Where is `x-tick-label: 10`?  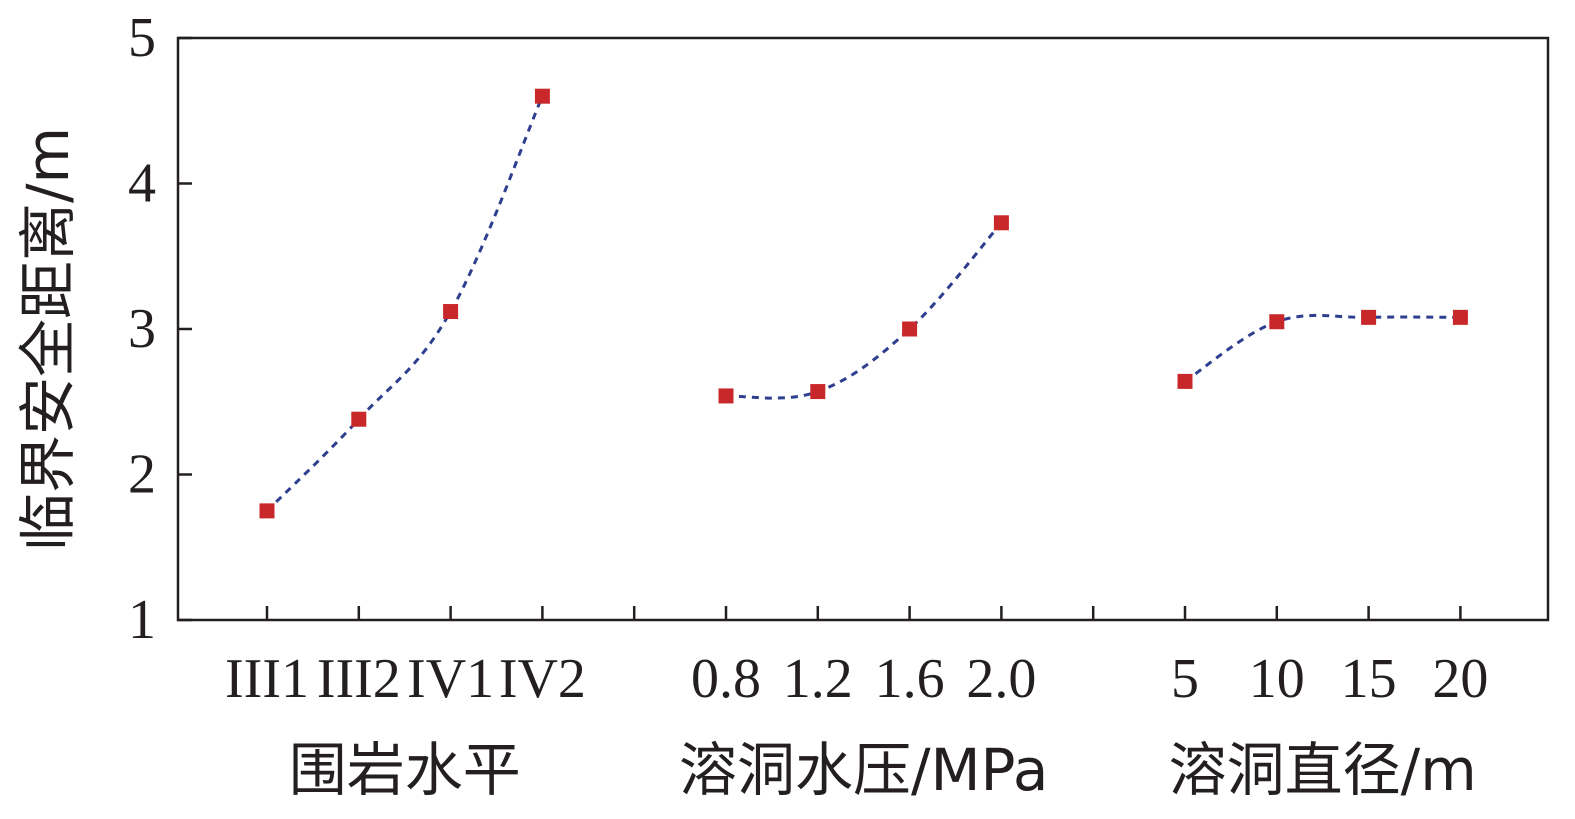 x-tick-label: 10 is located at coordinates (1277, 679).